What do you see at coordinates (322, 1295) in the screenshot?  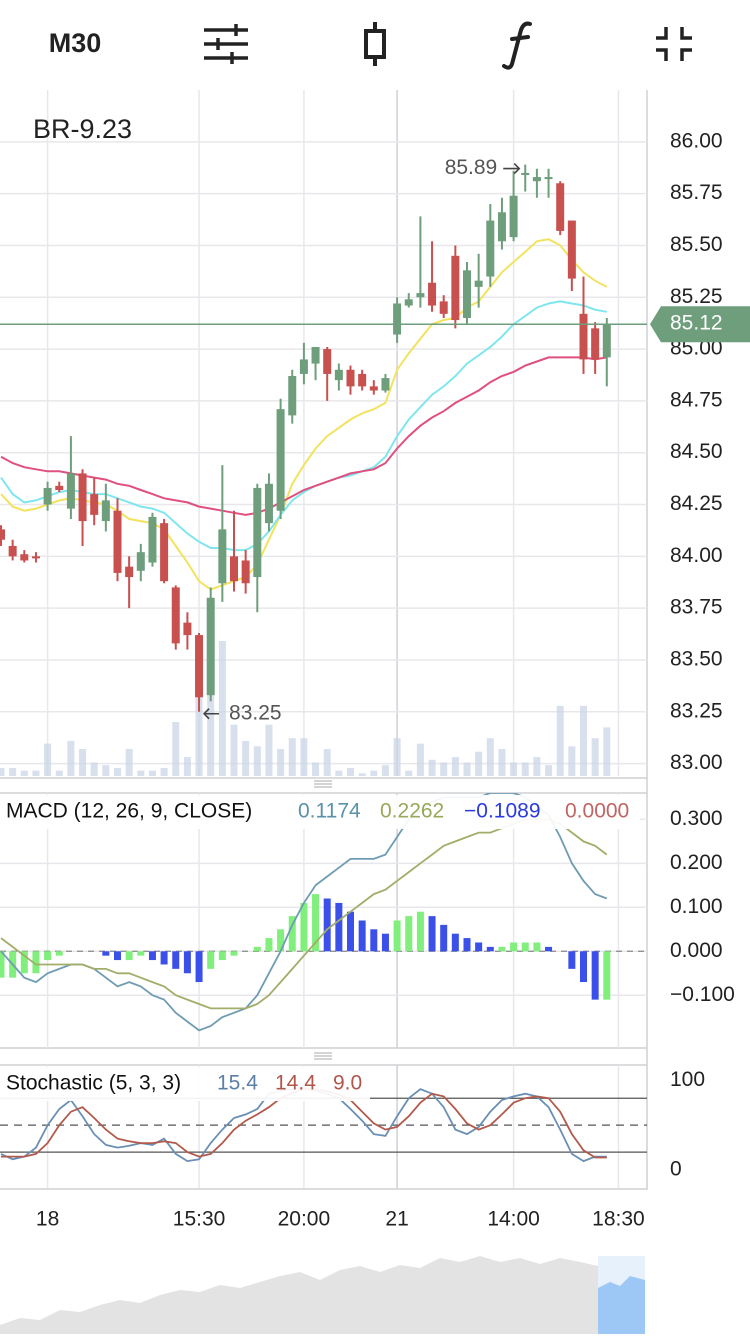 I see `navigator` at bounding box center [322, 1295].